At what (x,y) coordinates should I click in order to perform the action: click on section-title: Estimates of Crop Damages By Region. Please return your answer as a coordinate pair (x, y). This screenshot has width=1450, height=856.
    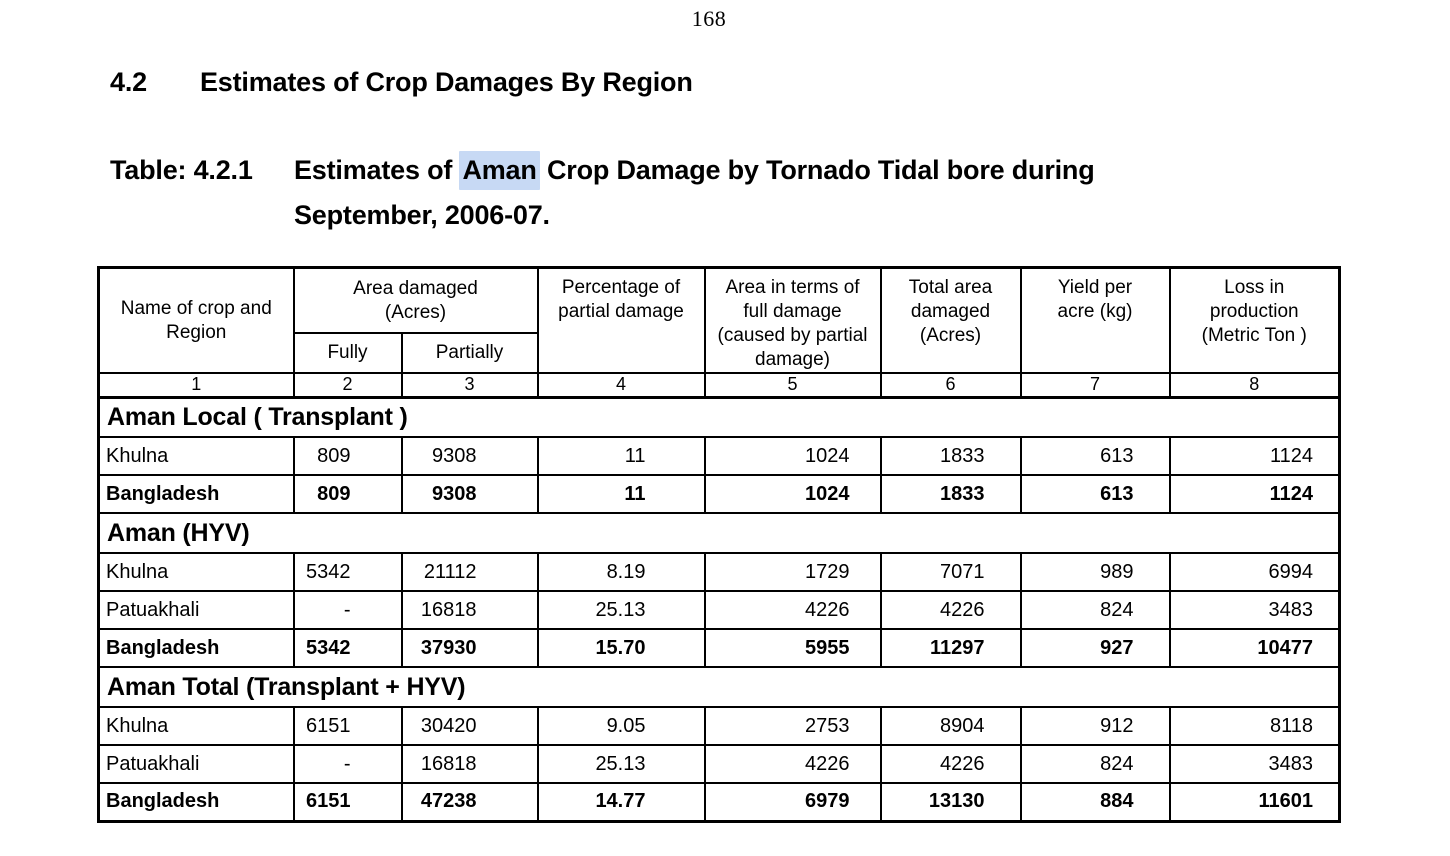
    Looking at the image, I should click on (446, 82).